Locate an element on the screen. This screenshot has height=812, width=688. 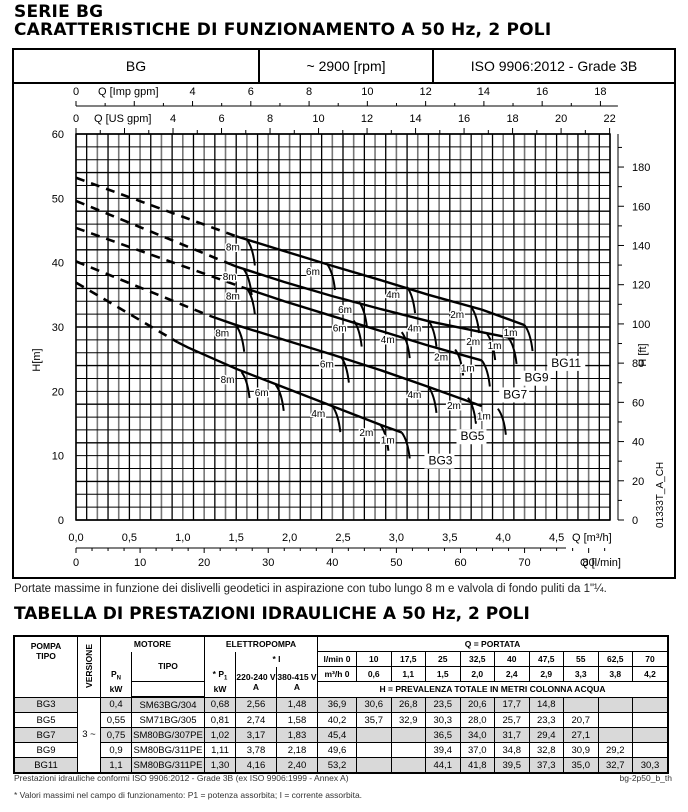
table-cell: 14,8 is located at coordinates (546, 704).